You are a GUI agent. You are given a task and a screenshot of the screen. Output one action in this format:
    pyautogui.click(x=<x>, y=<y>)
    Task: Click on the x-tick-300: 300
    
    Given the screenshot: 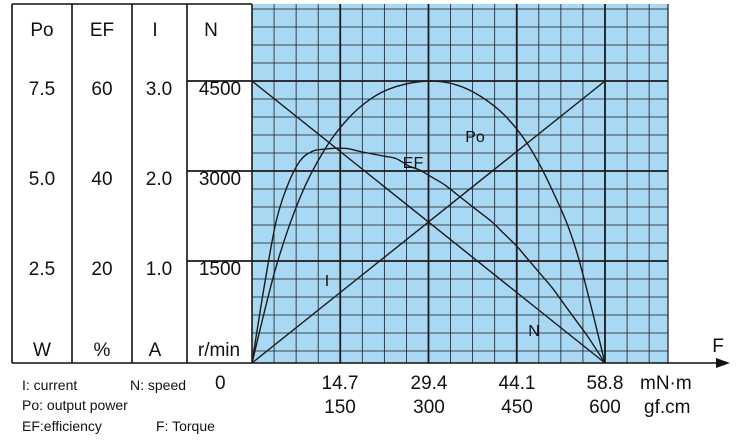 What is the action you would take?
    pyautogui.click(x=429, y=407)
    